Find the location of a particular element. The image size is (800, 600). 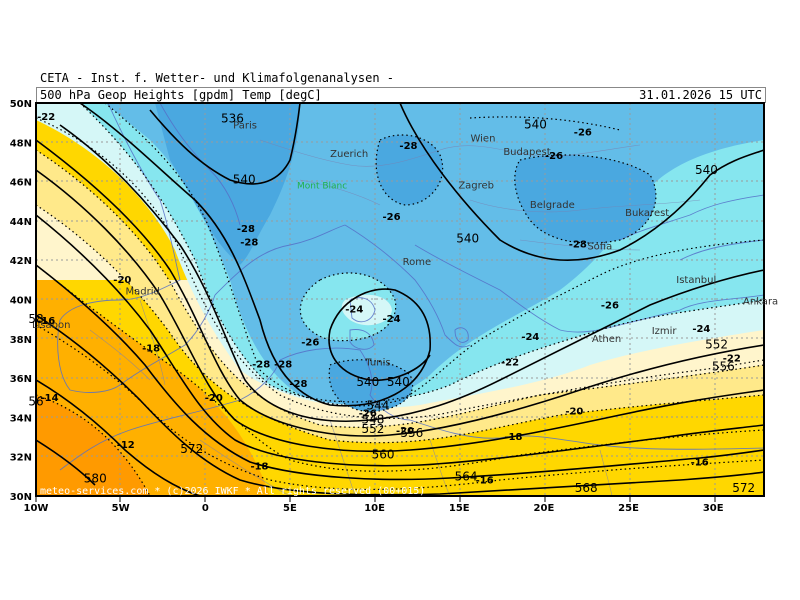

lat-tick-label: 34N is located at coordinates (21, 418).